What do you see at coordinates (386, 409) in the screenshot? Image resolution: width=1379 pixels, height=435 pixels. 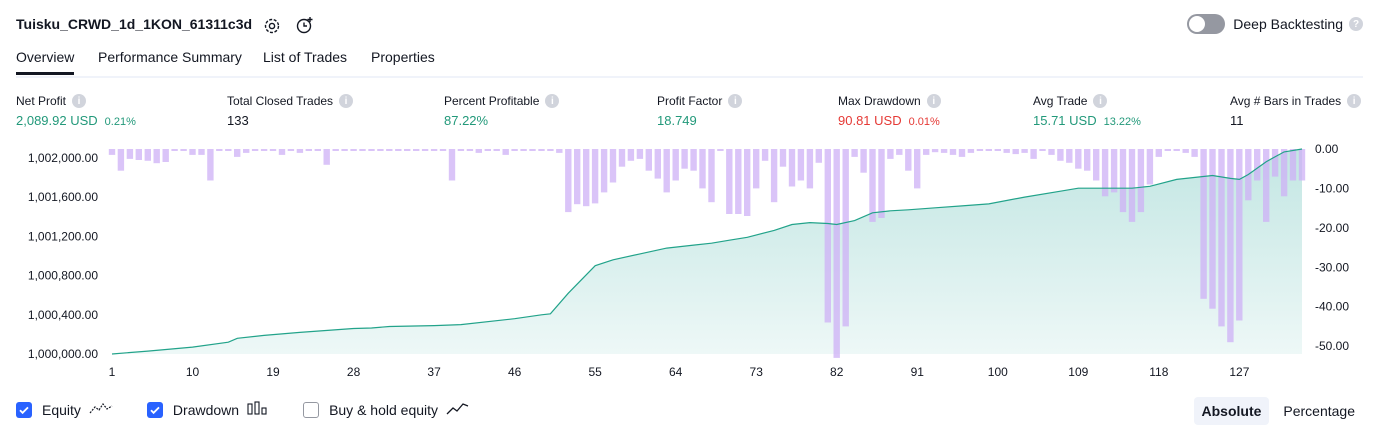 I see `legend-buy-hold-equity: Buy & hold equity` at bounding box center [386, 409].